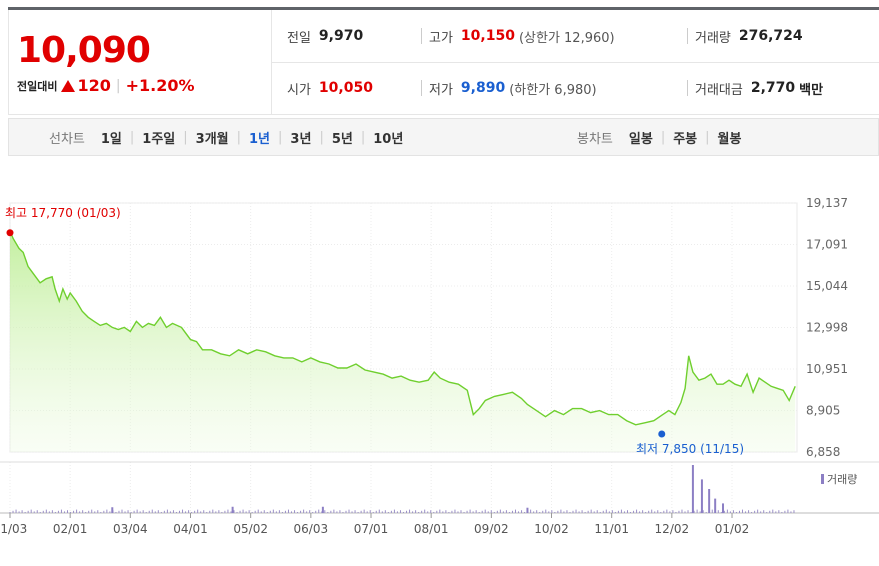 This screenshot has height=566, width=879. Describe the element at coordinates (342, 139) in the screenshot. I see `tab-period-5: 5년` at that location.